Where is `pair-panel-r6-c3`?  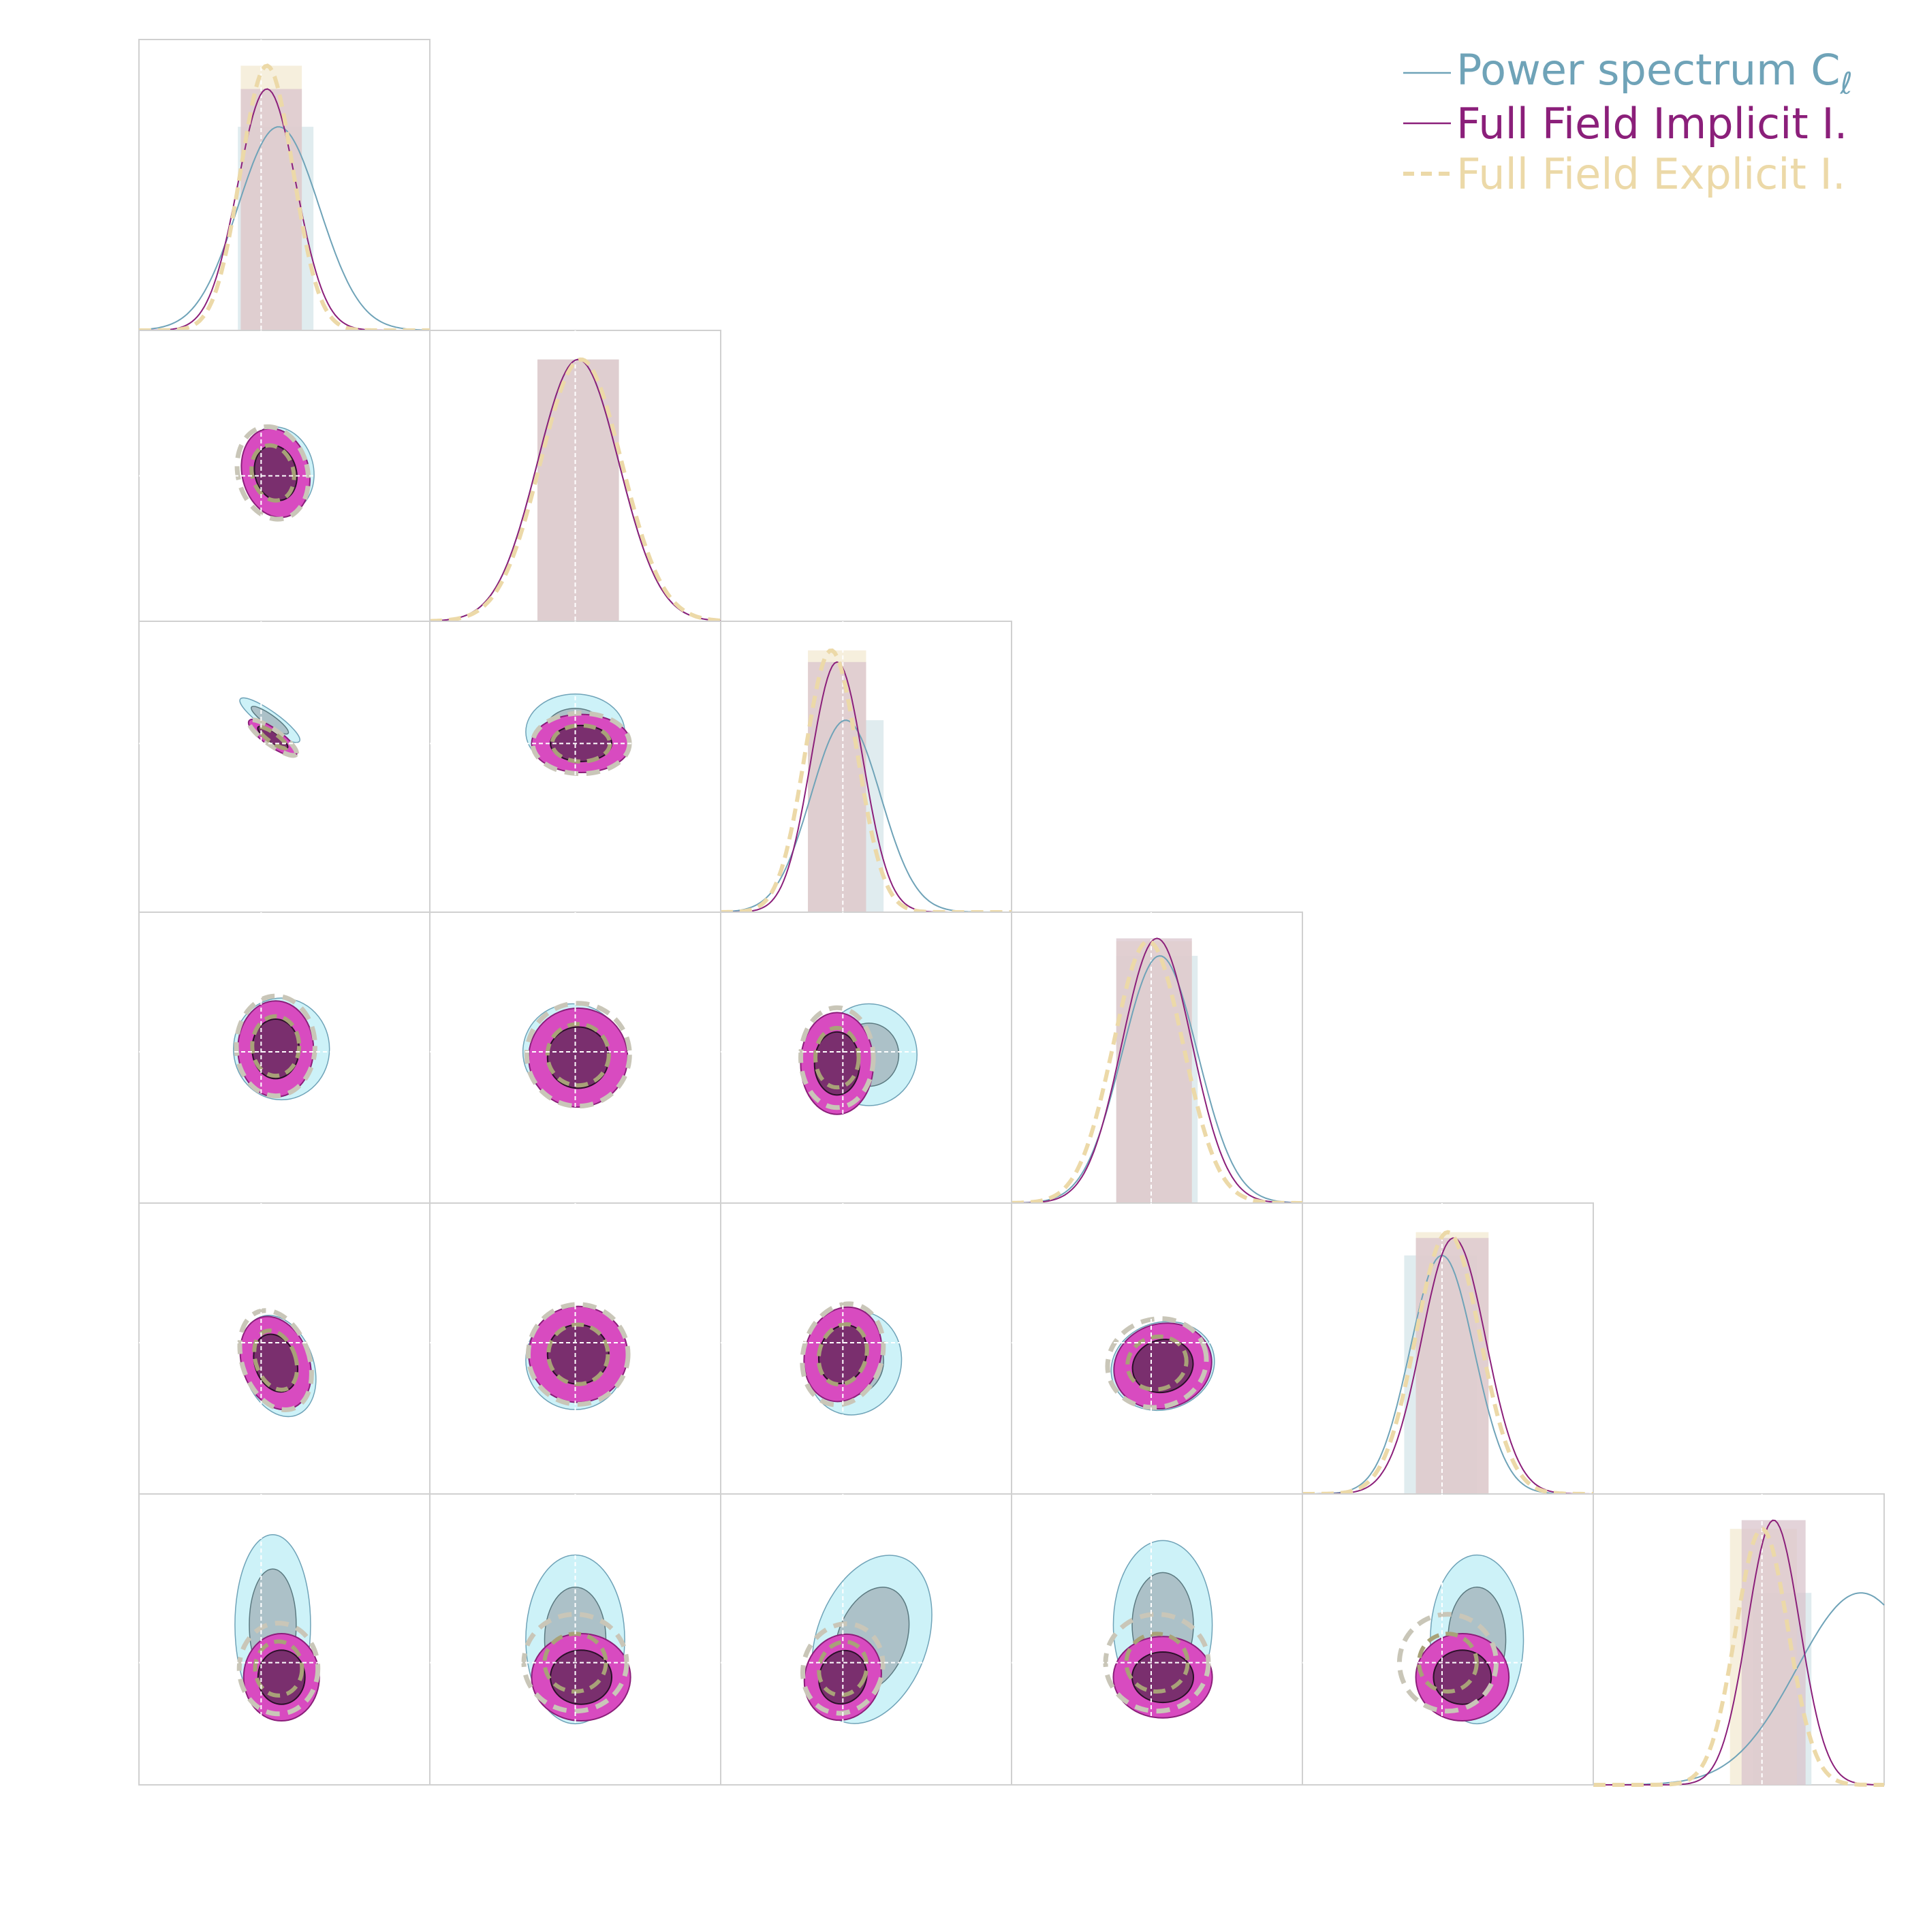 pair-panel-r6-c3 is located at coordinates (866, 1640).